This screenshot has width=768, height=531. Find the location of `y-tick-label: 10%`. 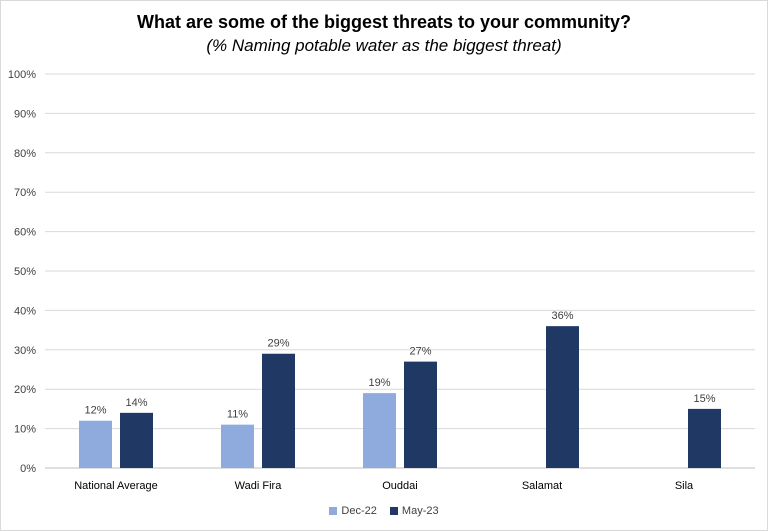

y-tick-label: 10% is located at coordinates (25, 430).